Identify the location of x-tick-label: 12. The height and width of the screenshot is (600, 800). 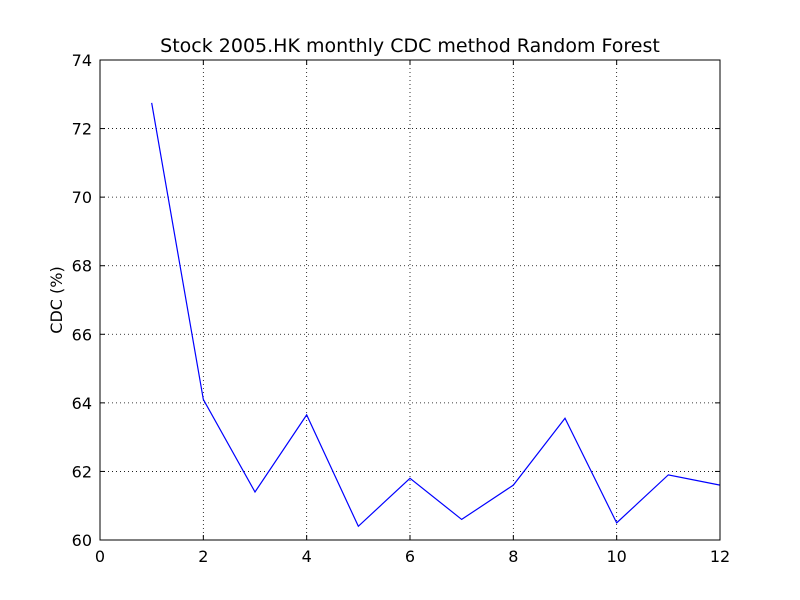
(720, 556).